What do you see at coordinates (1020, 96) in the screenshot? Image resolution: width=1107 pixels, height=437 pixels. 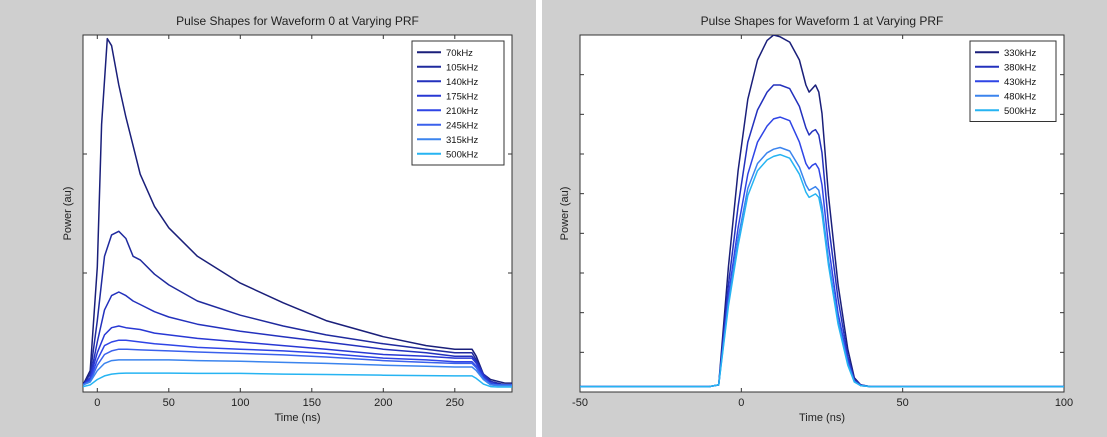 I see `legend-entry: 480kHz` at bounding box center [1020, 96].